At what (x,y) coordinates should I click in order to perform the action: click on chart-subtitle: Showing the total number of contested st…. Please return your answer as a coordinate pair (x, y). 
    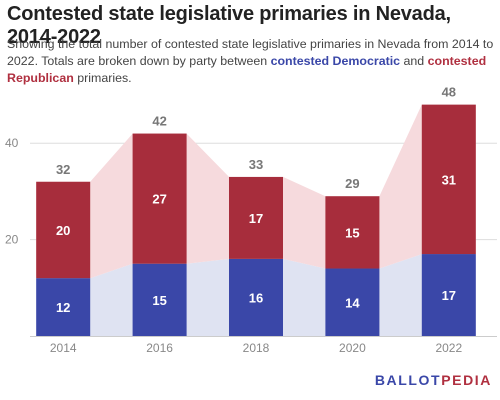
    Looking at the image, I should click on (251, 61).